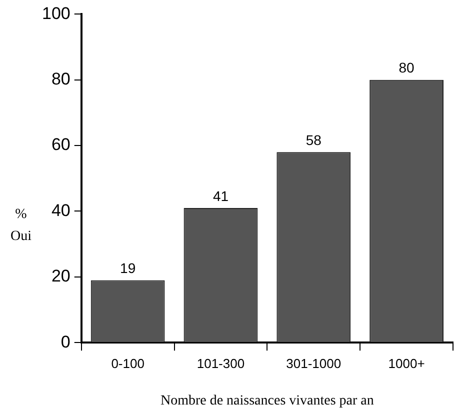 The height and width of the screenshot is (417, 461). I want to click on y-tick-label: 20, so click(60, 276).